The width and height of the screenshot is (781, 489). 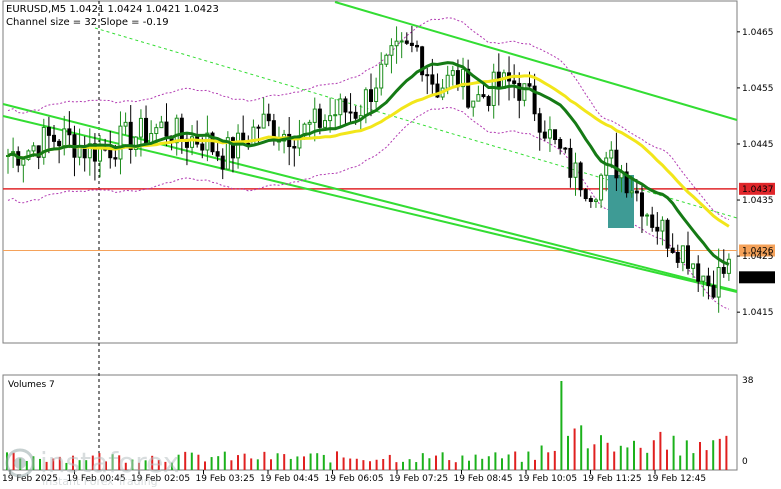 What do you see at coordinates (225, 479) in the screenshot?
I see `time-tick-label: 19 Feb 03:25` at bounding box center [225, 479].